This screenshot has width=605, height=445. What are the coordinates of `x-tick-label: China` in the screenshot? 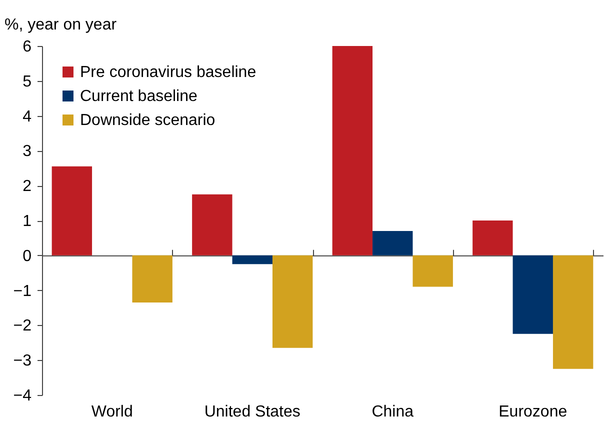 It's located at (393, 412).